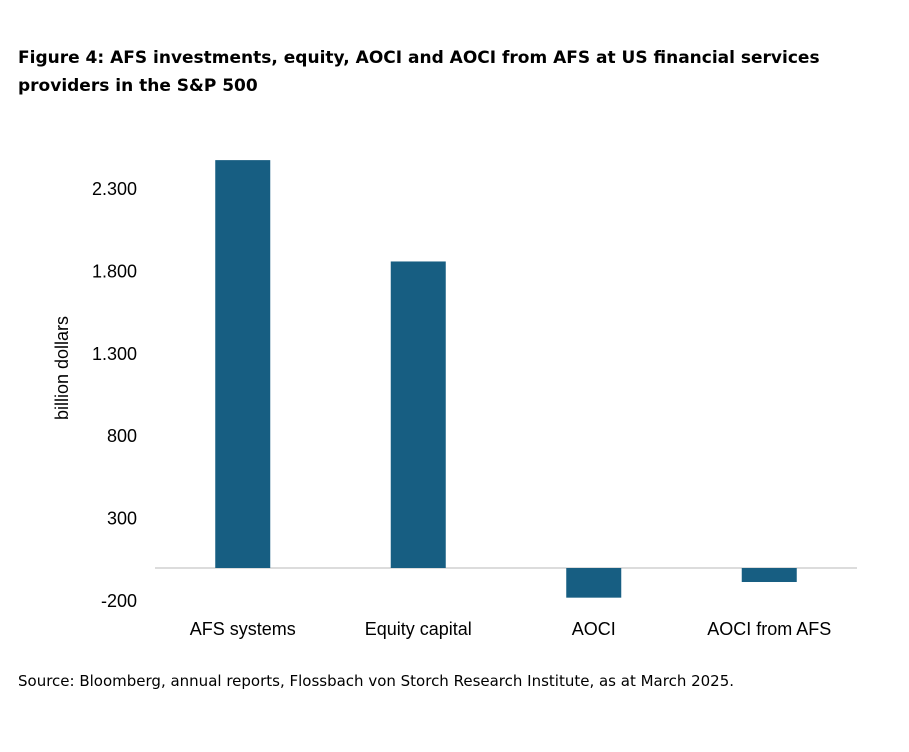 Image resolution: width=909 pixels, height=752 pixels. What do you see at coordinates (594, 629) in the screenshot?
I see `x-category-label: AOCI` at bounding box center [594, 629].